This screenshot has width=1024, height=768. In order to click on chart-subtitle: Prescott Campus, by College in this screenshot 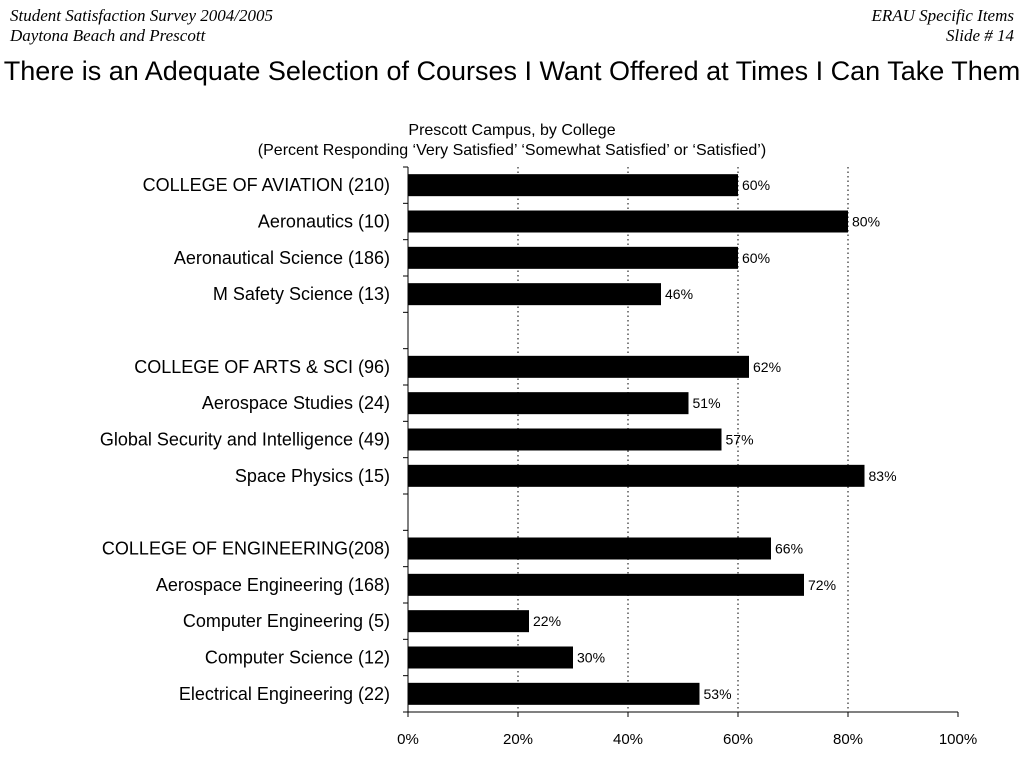, I will do `click(512, 130)`.